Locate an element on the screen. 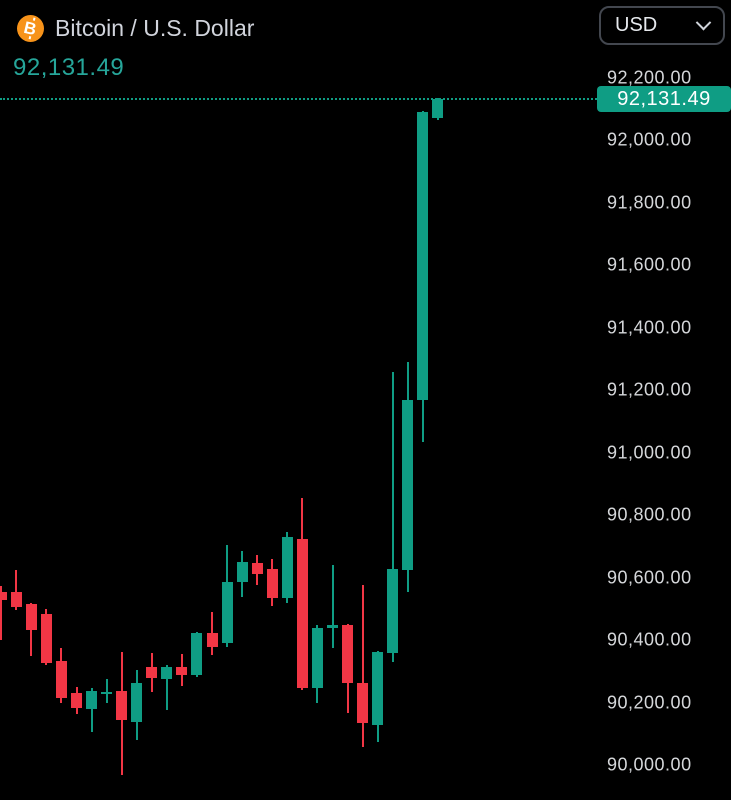  price-axis-label: 90,800.00 is located at coordinates (649, 514).